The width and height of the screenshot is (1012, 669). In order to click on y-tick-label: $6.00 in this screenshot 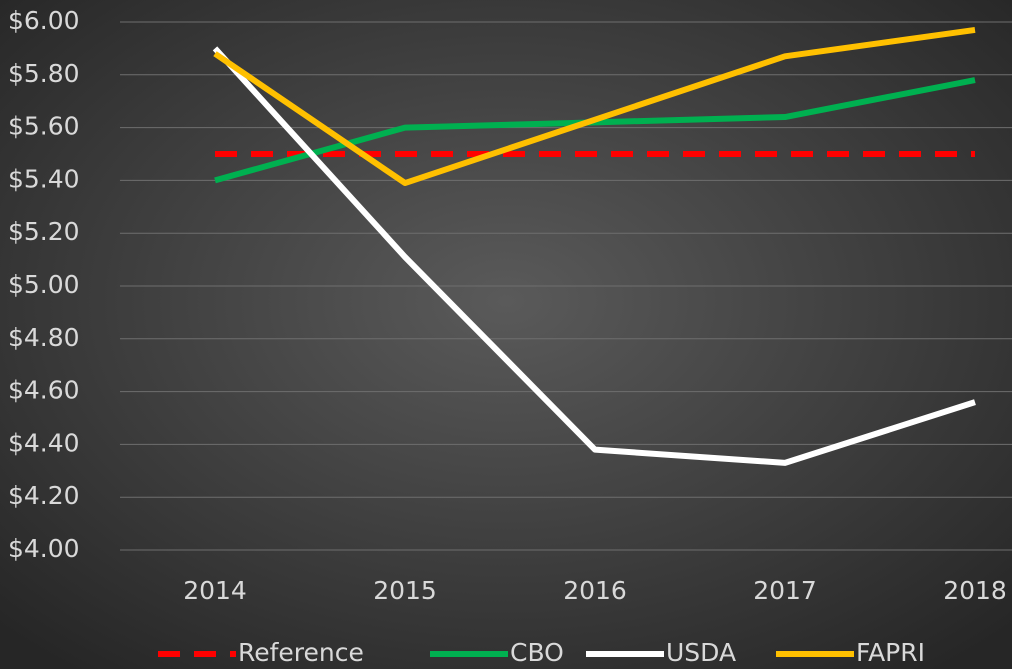, I will do `click(44, 20)`.